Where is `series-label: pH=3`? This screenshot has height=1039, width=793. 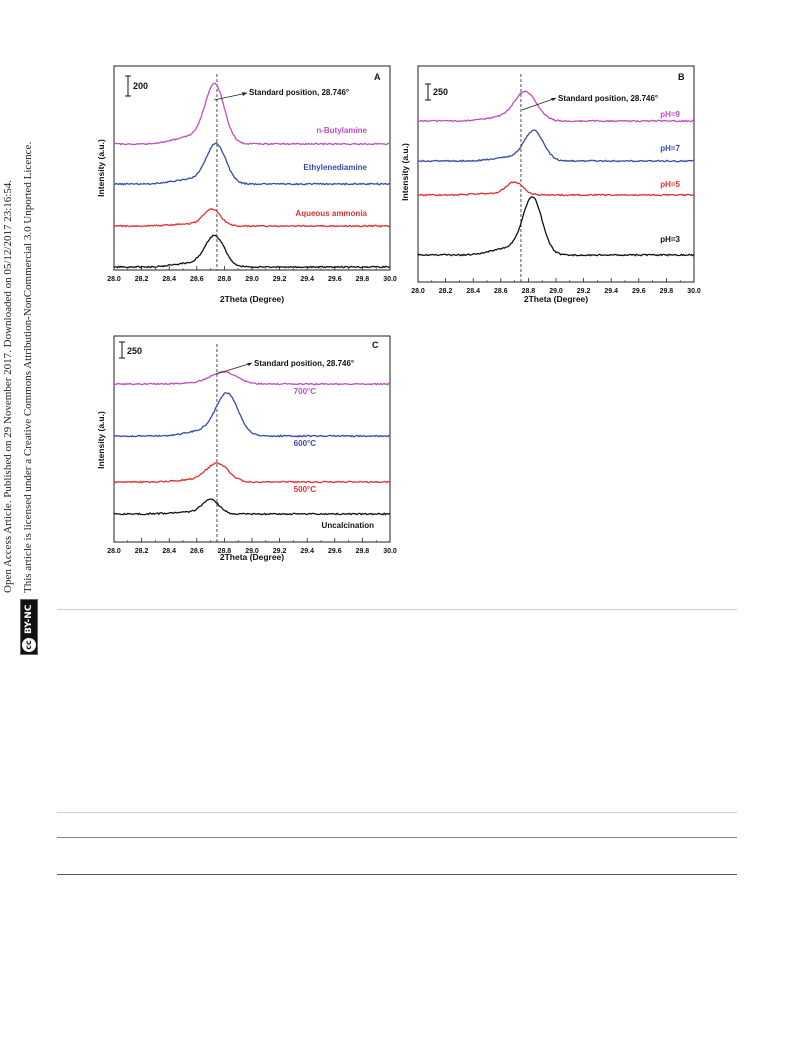 series-label: pH=3 is located at coordinates (670, 239).